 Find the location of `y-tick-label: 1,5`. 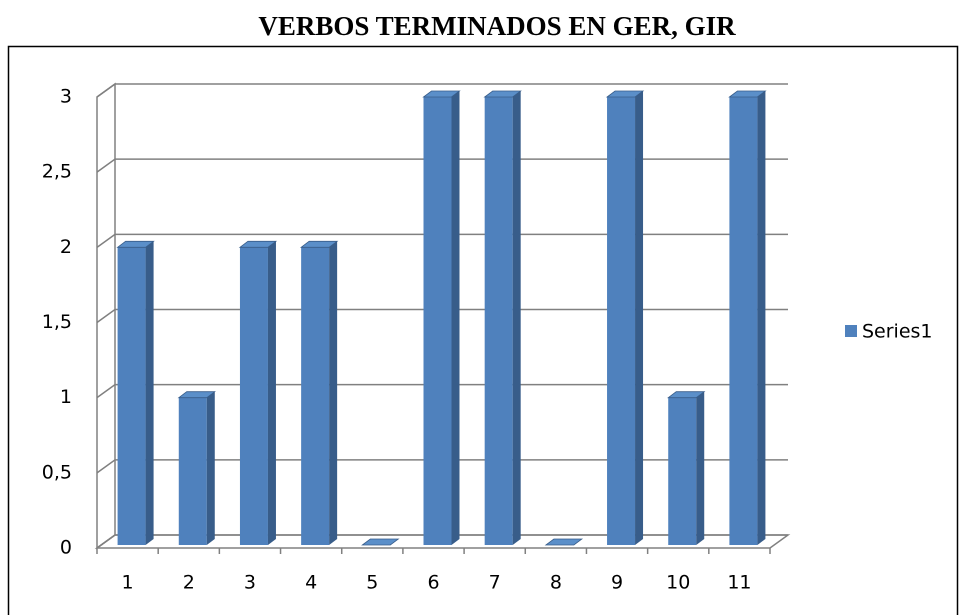

y-tick-label: 1,5 is located at coordinates (57, 322).